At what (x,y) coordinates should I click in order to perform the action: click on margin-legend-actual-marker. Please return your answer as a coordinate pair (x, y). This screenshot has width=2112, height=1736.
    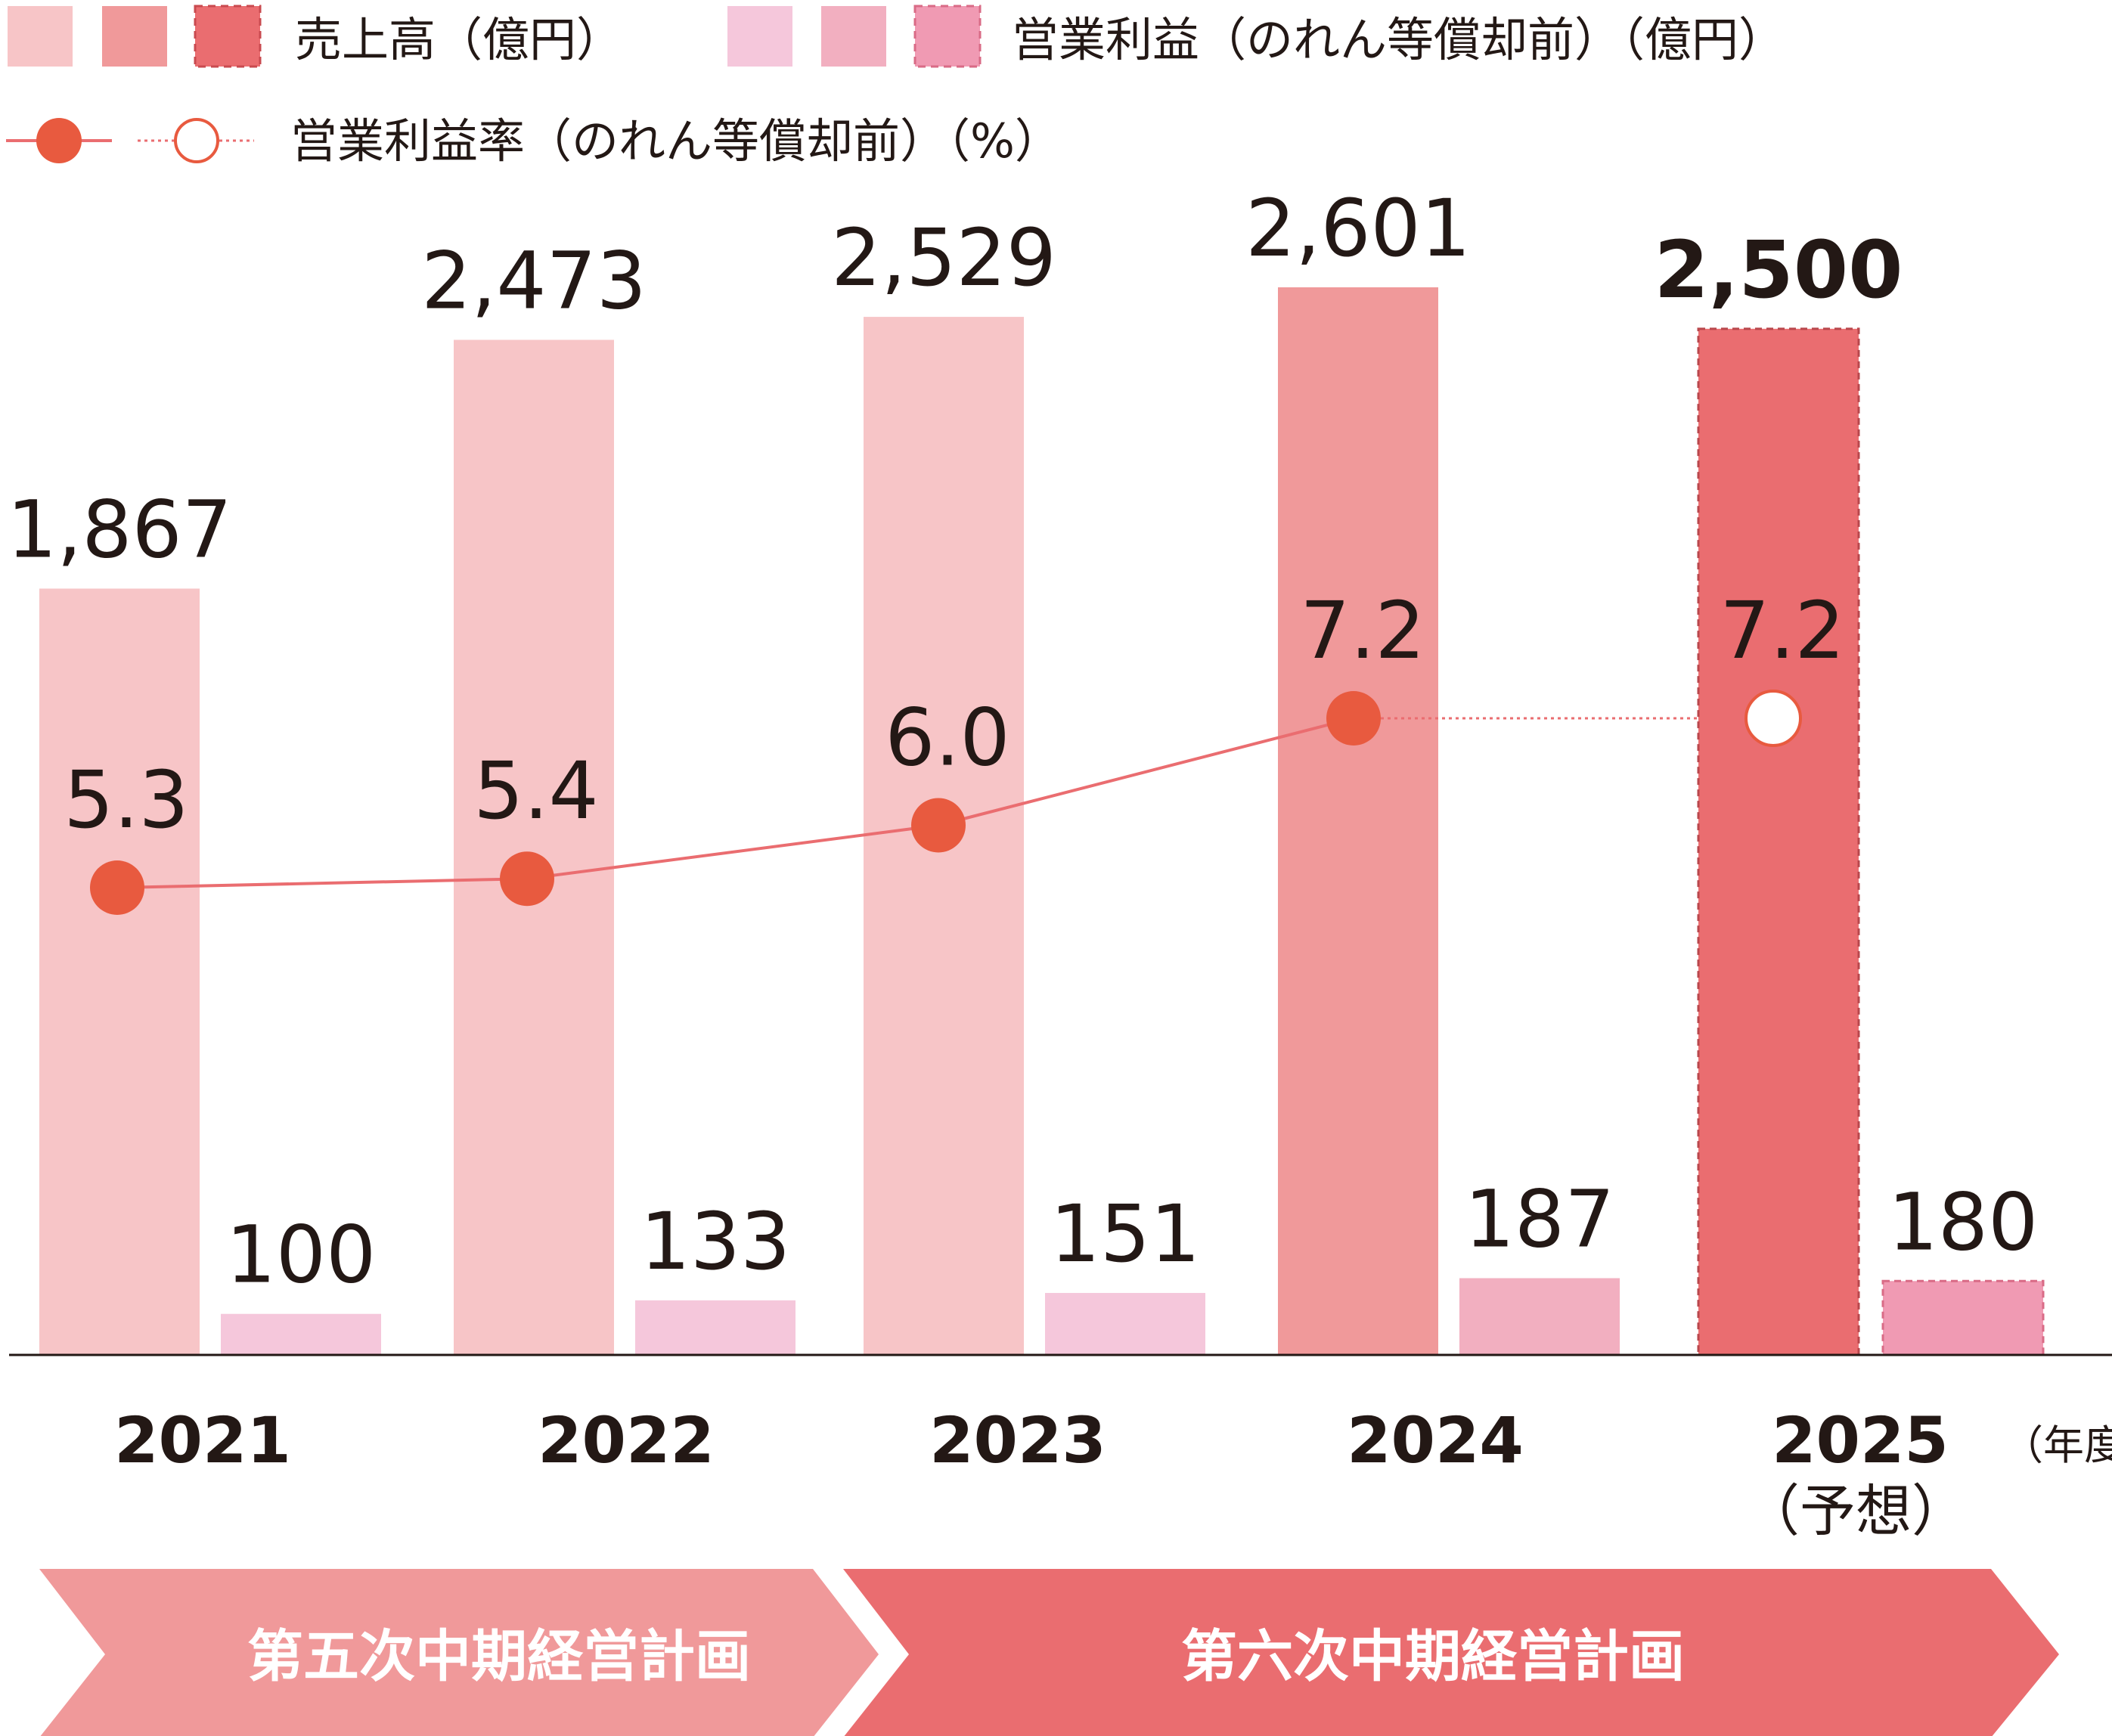
    Looking at the image, I should click on (59, 140).